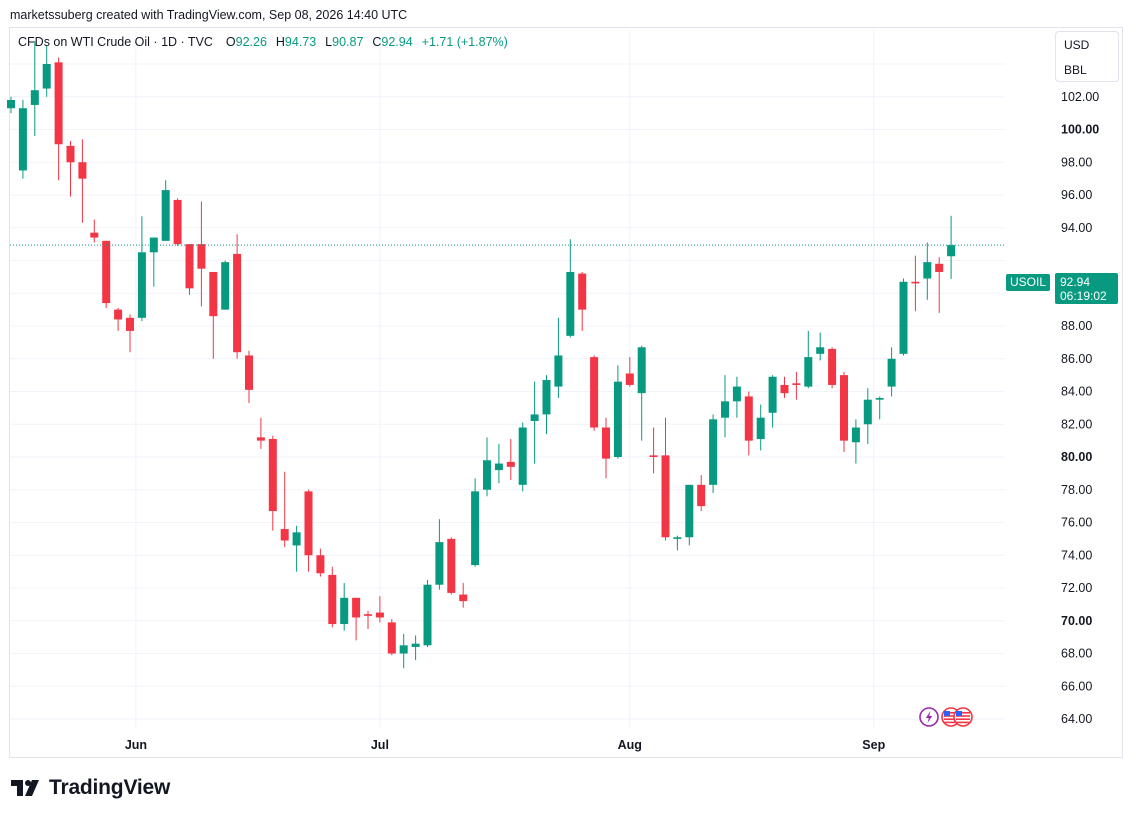  I want to click on tradingview-logo: TradingView, so click(90, 788).